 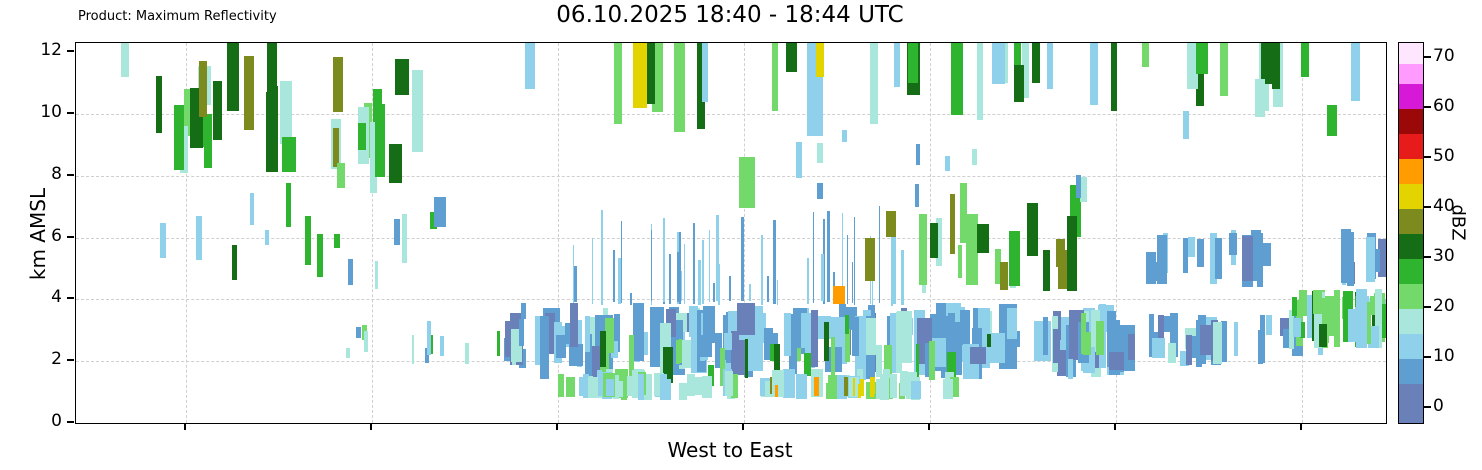 I want to click on colorbar-tick-mark, so click(x=1427, y=257).